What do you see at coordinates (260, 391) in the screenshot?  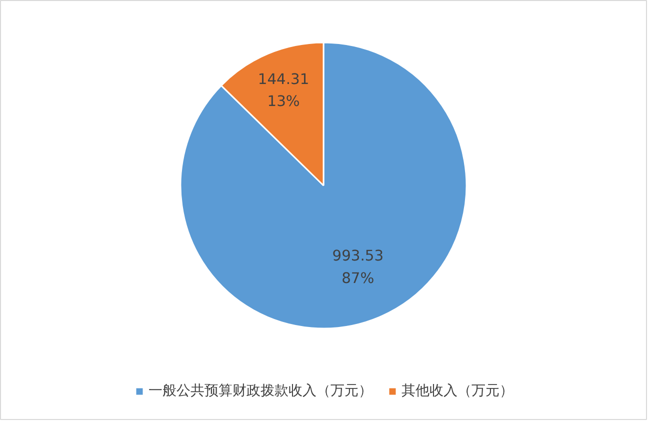 I see `legend-label: 一般公共预算财政拨款收入（万元）` at bounding box center [260, 391].